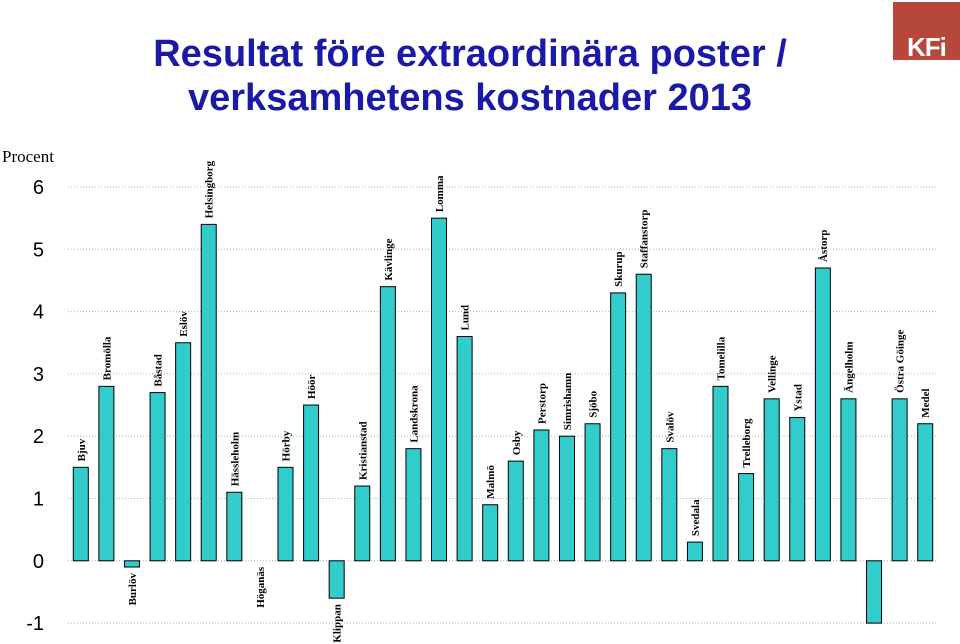 This screenshot has width=960, height=644. Describe the element at coordinates (38, 250) in the screenshot. I see `y-tick-label: 5` at that location.